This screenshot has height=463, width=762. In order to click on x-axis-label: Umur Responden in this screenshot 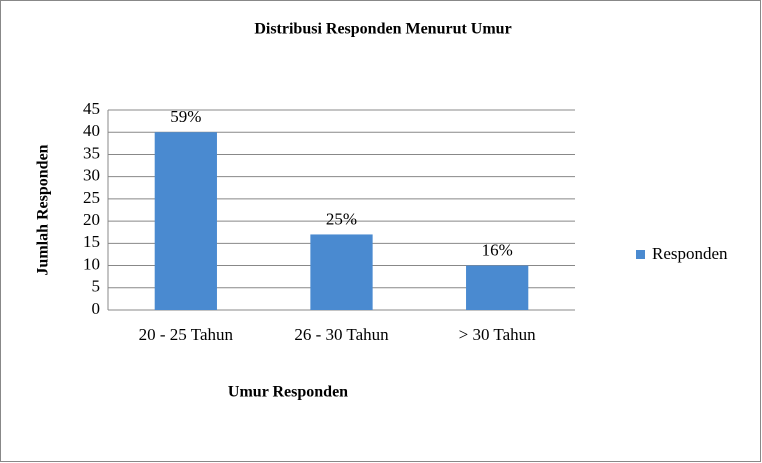, I will do `click(288, 392)`.